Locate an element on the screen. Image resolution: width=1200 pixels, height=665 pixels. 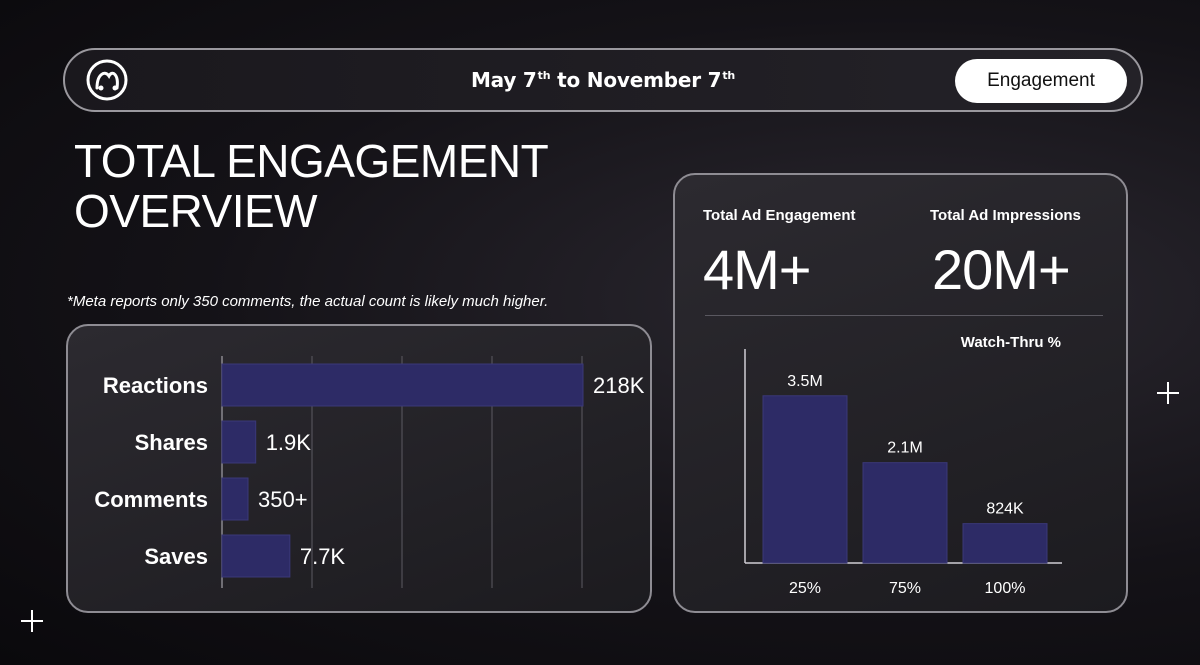
bar-watch-75pct is located at coordinates (905, 513).